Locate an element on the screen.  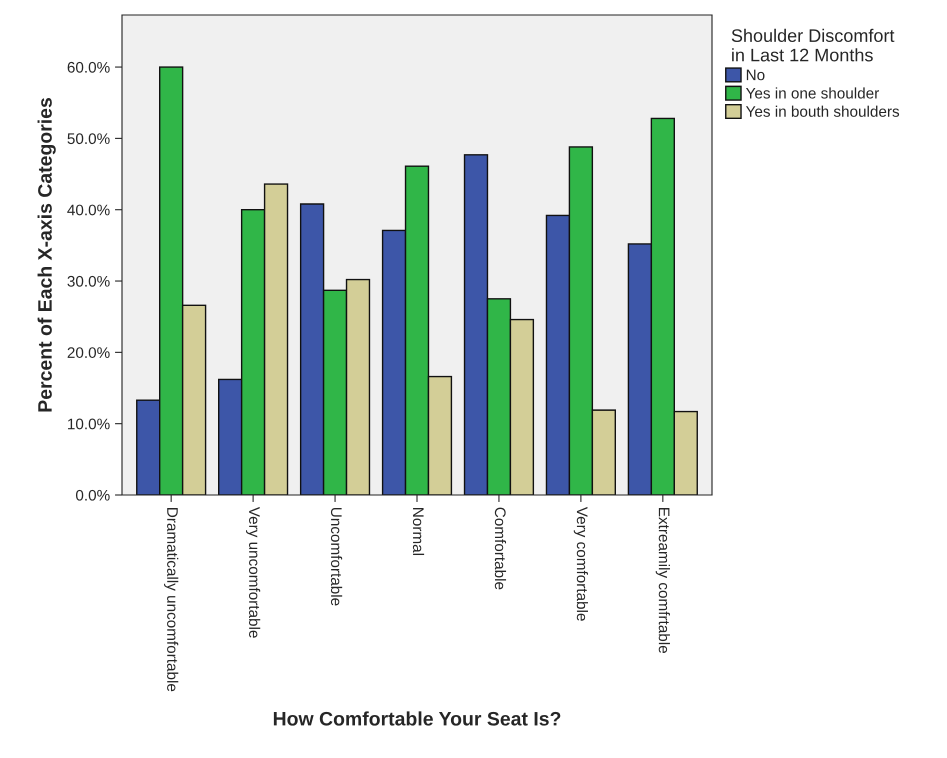
legend-label: No is located at coordinates (755, 75).